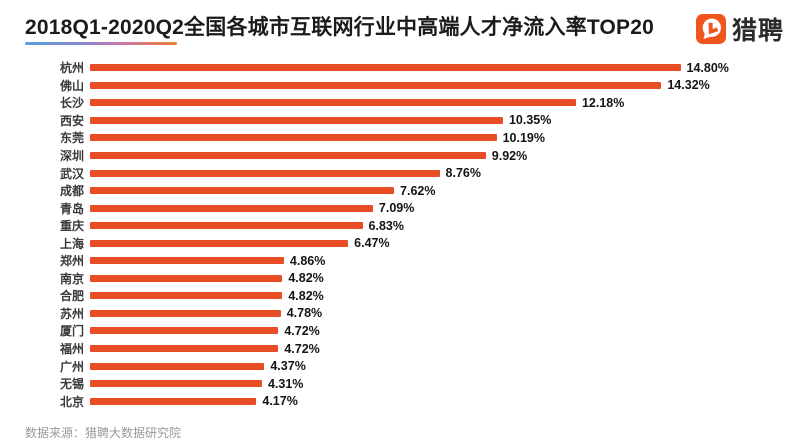 This screenshot has height=446, width=794. I want to click on city-label: 苏州, so click(71, 313).